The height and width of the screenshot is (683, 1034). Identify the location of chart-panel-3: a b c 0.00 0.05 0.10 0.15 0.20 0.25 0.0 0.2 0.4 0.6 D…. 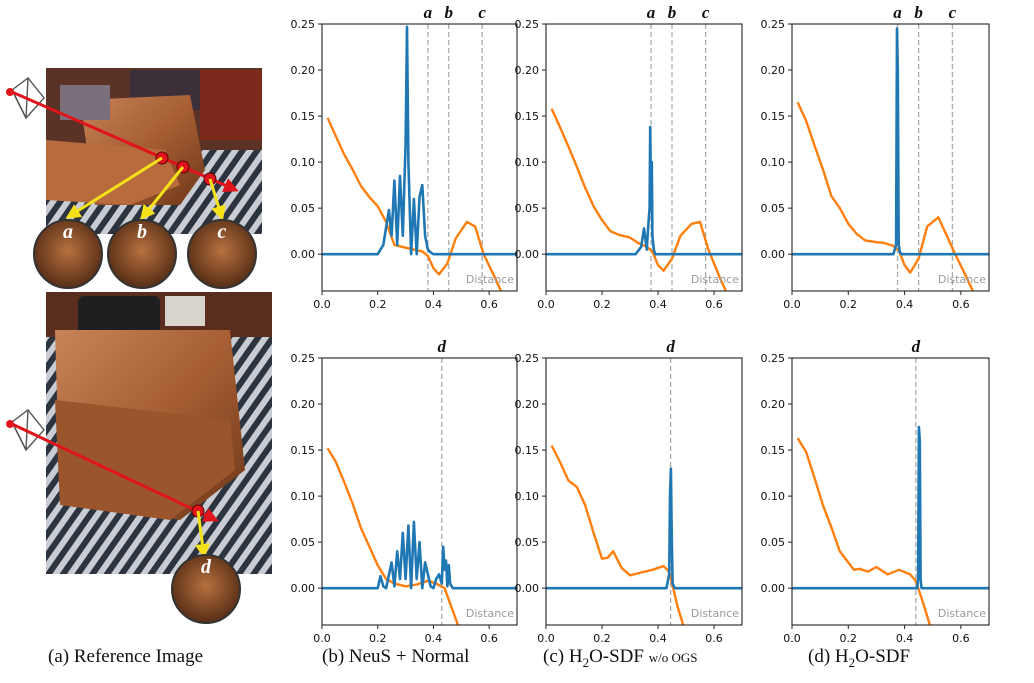
(875, 157).